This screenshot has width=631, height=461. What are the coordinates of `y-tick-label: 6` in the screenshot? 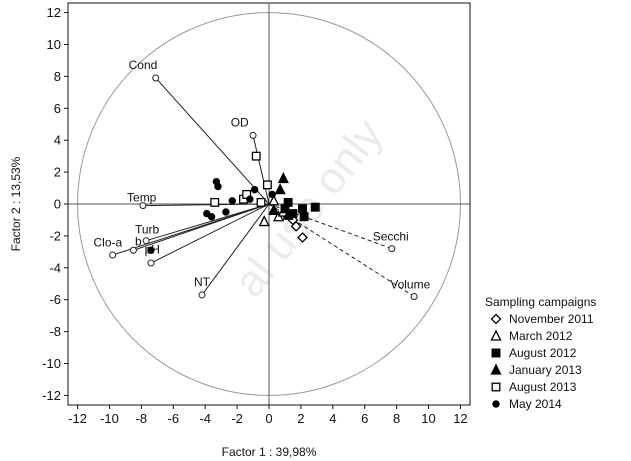 It's located at (57, 108).